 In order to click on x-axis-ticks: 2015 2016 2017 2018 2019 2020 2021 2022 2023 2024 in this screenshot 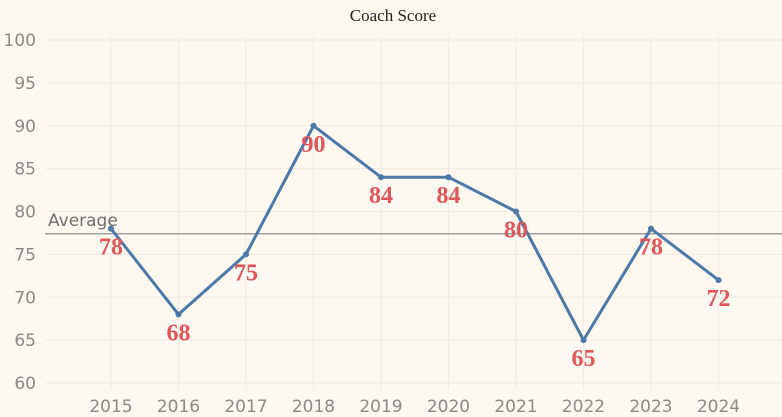, I will do `click(414, 407)`.